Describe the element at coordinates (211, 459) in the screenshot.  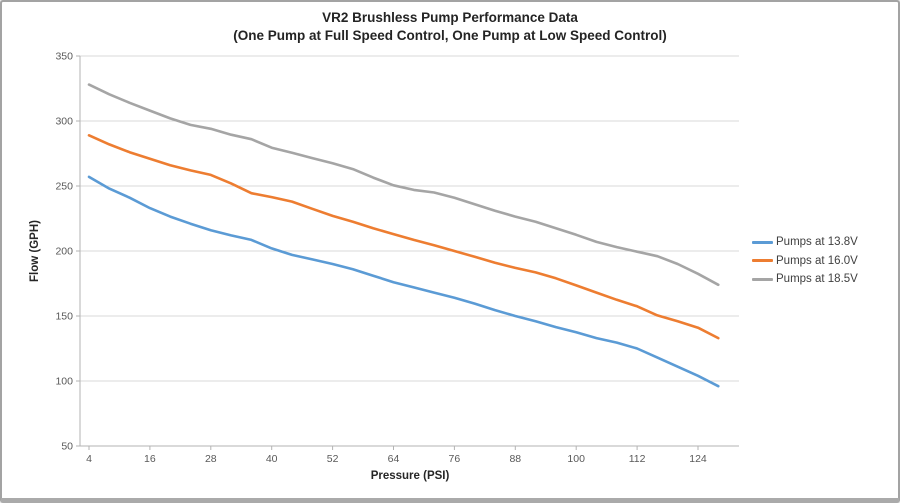
I see `svg-text: 28` at that location.